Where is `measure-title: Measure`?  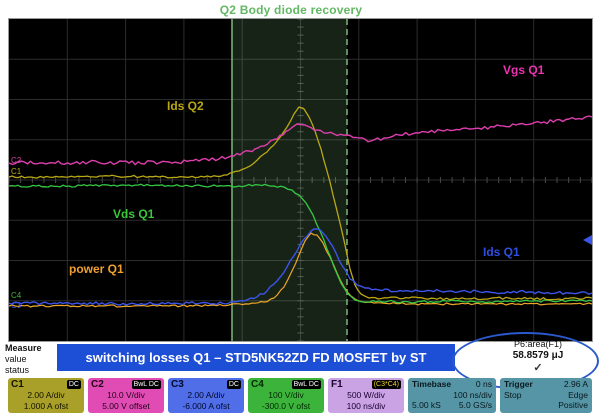 measure-title: Measure is located at coordinates (23, 348).